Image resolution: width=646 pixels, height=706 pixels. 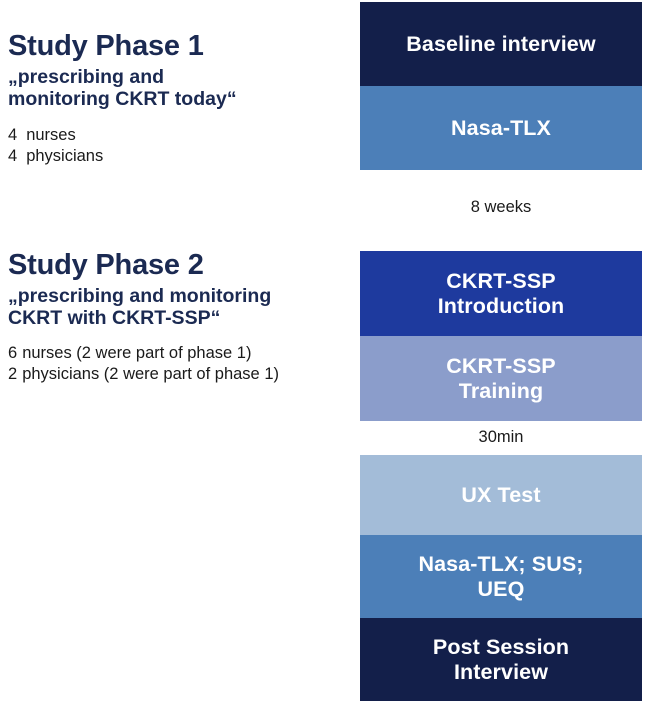 I want to click on step-label-line-1: Post Session, so click(x=501, y=647).